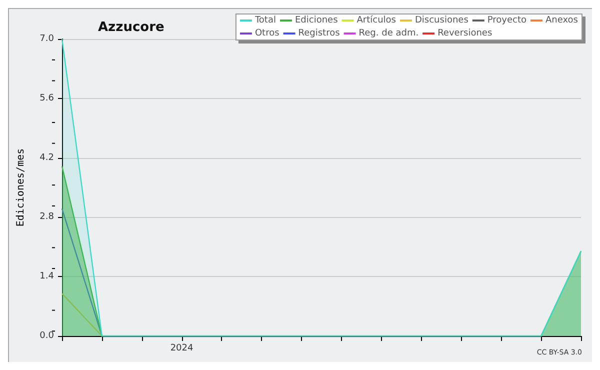 The width and height of the screenshot is (600, 370). I want to click on legend-label: Artículos, so click(376, 20).